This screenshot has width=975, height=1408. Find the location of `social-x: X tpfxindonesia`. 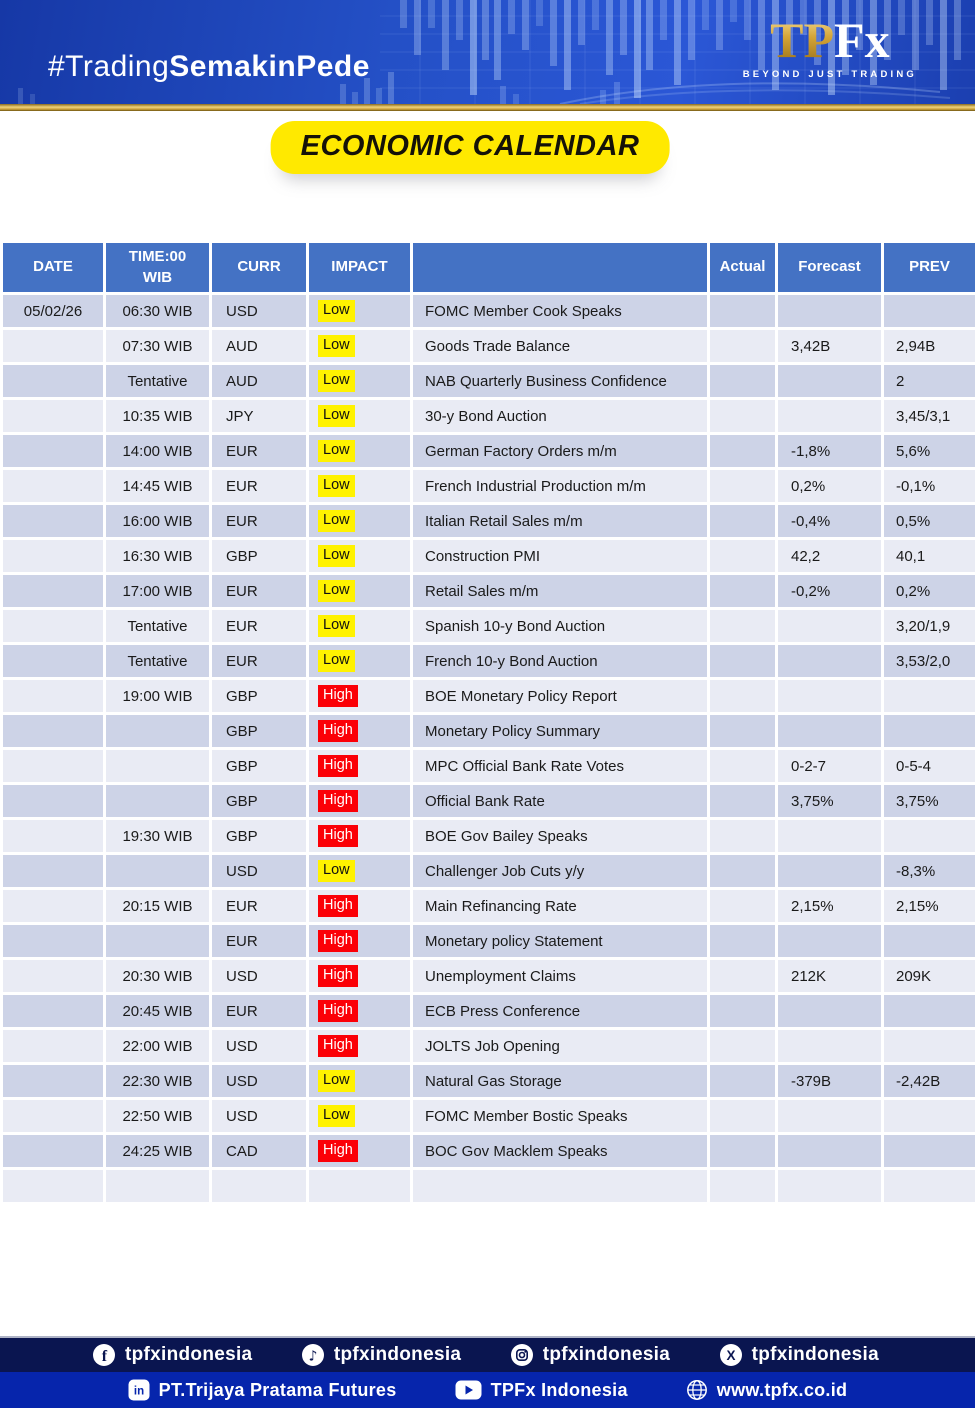

social-x: X tpfxindonesia is located at coordinates (799, 1355).